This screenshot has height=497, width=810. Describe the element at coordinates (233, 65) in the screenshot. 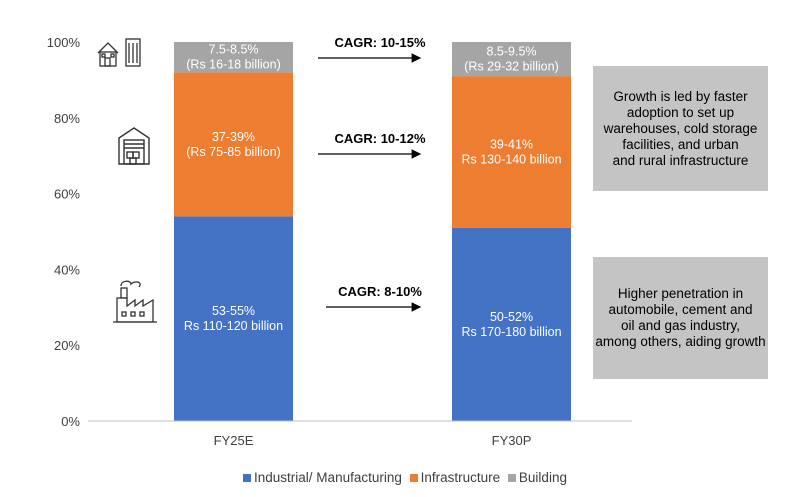

I see `segment-label: (Rs 16-18 billion)` at that location.